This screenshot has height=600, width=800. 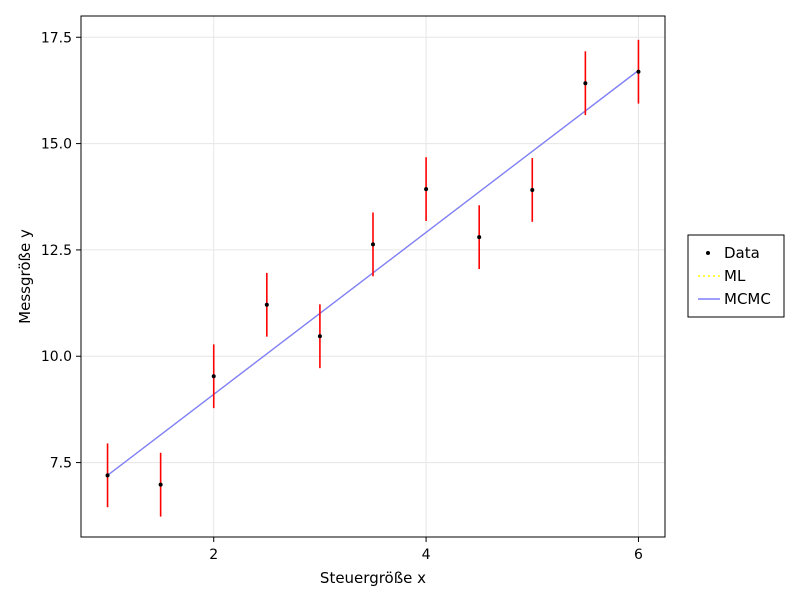 What do you see at coordinates (638, 555) in the screenshot?
I see `x-tick-label: 6` at bounding box center [638, 555].